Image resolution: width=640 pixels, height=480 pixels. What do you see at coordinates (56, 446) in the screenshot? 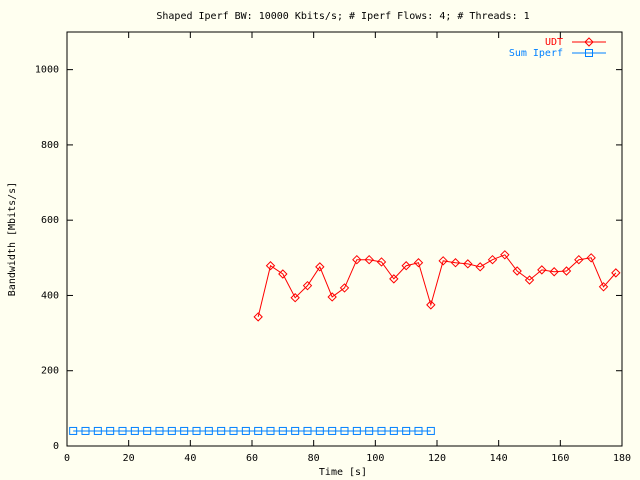
I see `y-tick-label: 0` at bounding box center [56, 446].